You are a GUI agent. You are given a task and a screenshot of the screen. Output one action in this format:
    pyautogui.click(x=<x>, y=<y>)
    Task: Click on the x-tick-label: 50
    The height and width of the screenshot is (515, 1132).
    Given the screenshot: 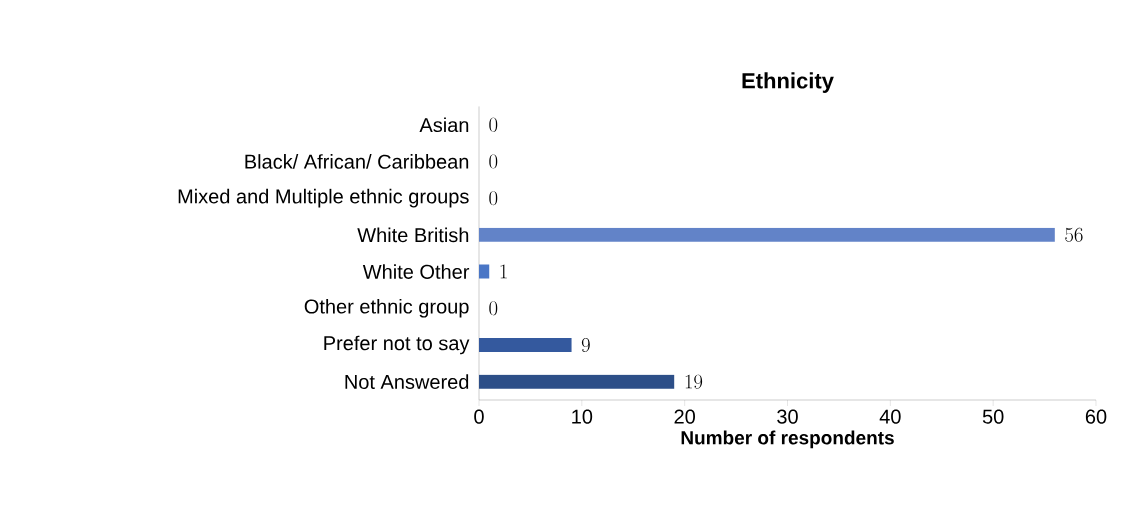 What is the action you would take?
    pyautogui.click(x=993, y=416)
    